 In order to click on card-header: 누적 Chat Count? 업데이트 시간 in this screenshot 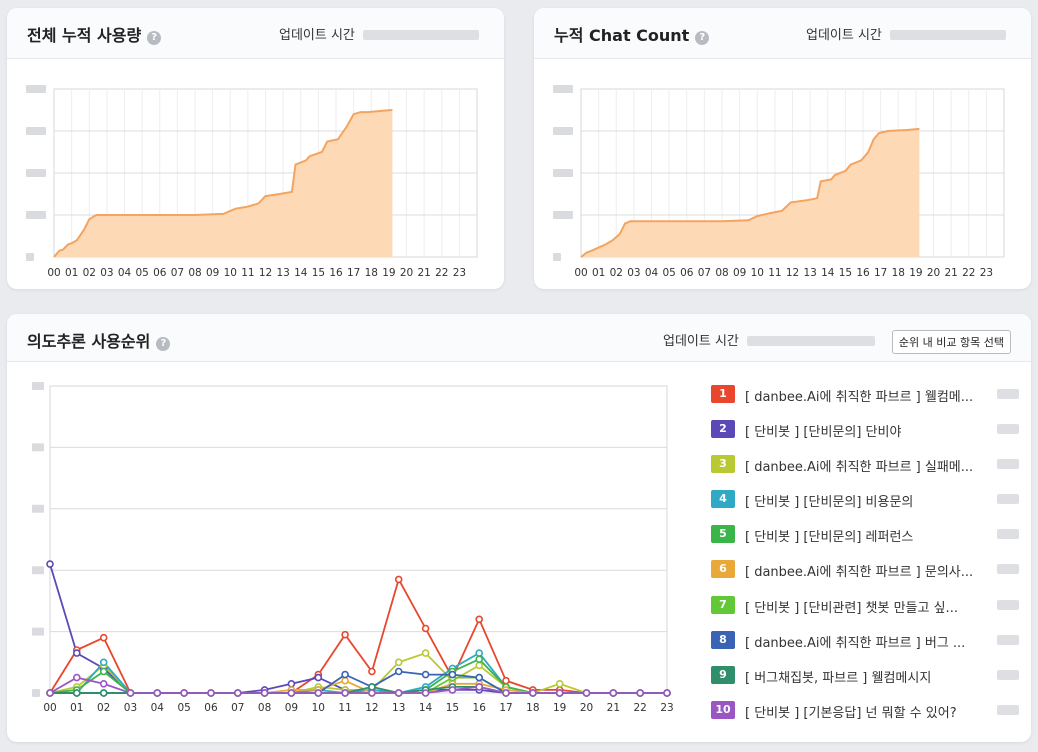, I will do `click(782, 33)`.